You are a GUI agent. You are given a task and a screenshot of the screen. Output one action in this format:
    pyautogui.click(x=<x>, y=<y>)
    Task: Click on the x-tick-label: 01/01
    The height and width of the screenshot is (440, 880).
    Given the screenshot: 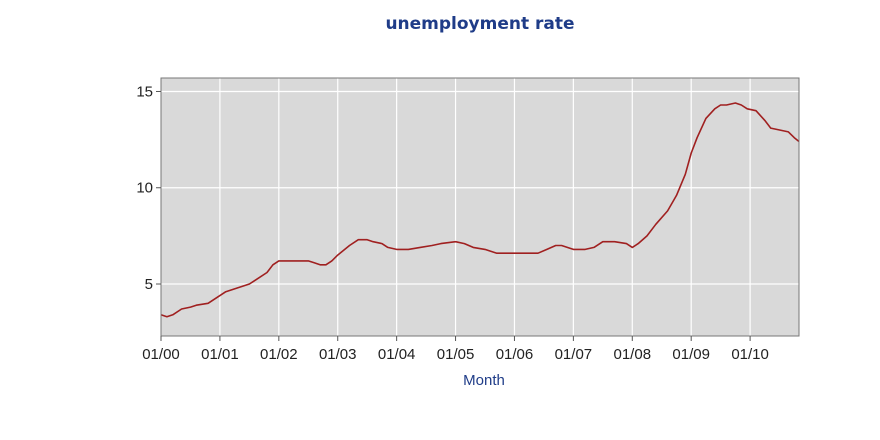 What is the action you would take?
    pyautogui.click(x=220, y=354)
    